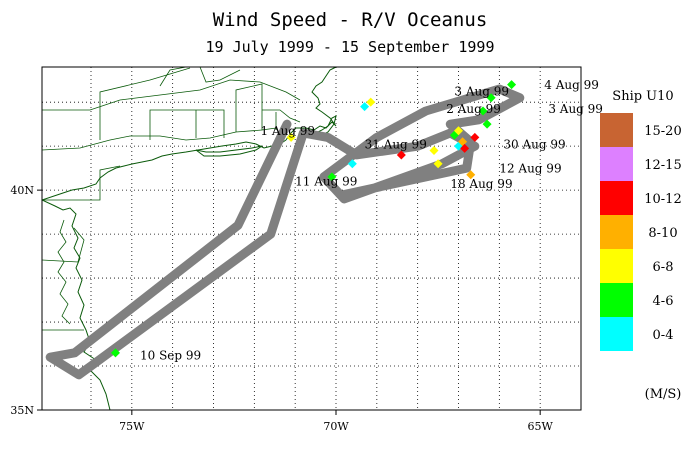 This screenshot has height=450, width=700. Describe the element at coordinates (662, 199) in the screenshot. I see `legend-label: 10-12` at that location.